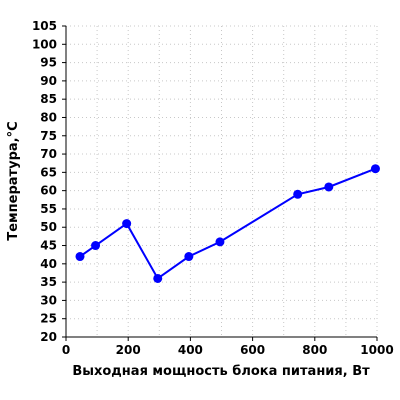 This screenshot has height=400, width=400. I want to click on x-tick-label: 600, so click(252, 350).